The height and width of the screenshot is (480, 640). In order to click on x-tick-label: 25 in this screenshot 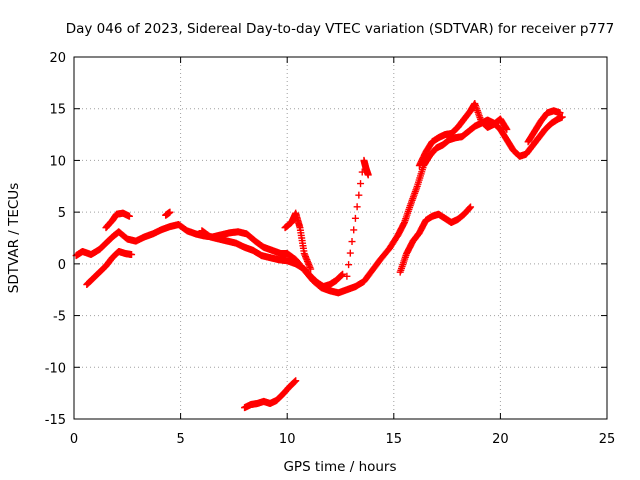, I will do `click(607, 439)`.